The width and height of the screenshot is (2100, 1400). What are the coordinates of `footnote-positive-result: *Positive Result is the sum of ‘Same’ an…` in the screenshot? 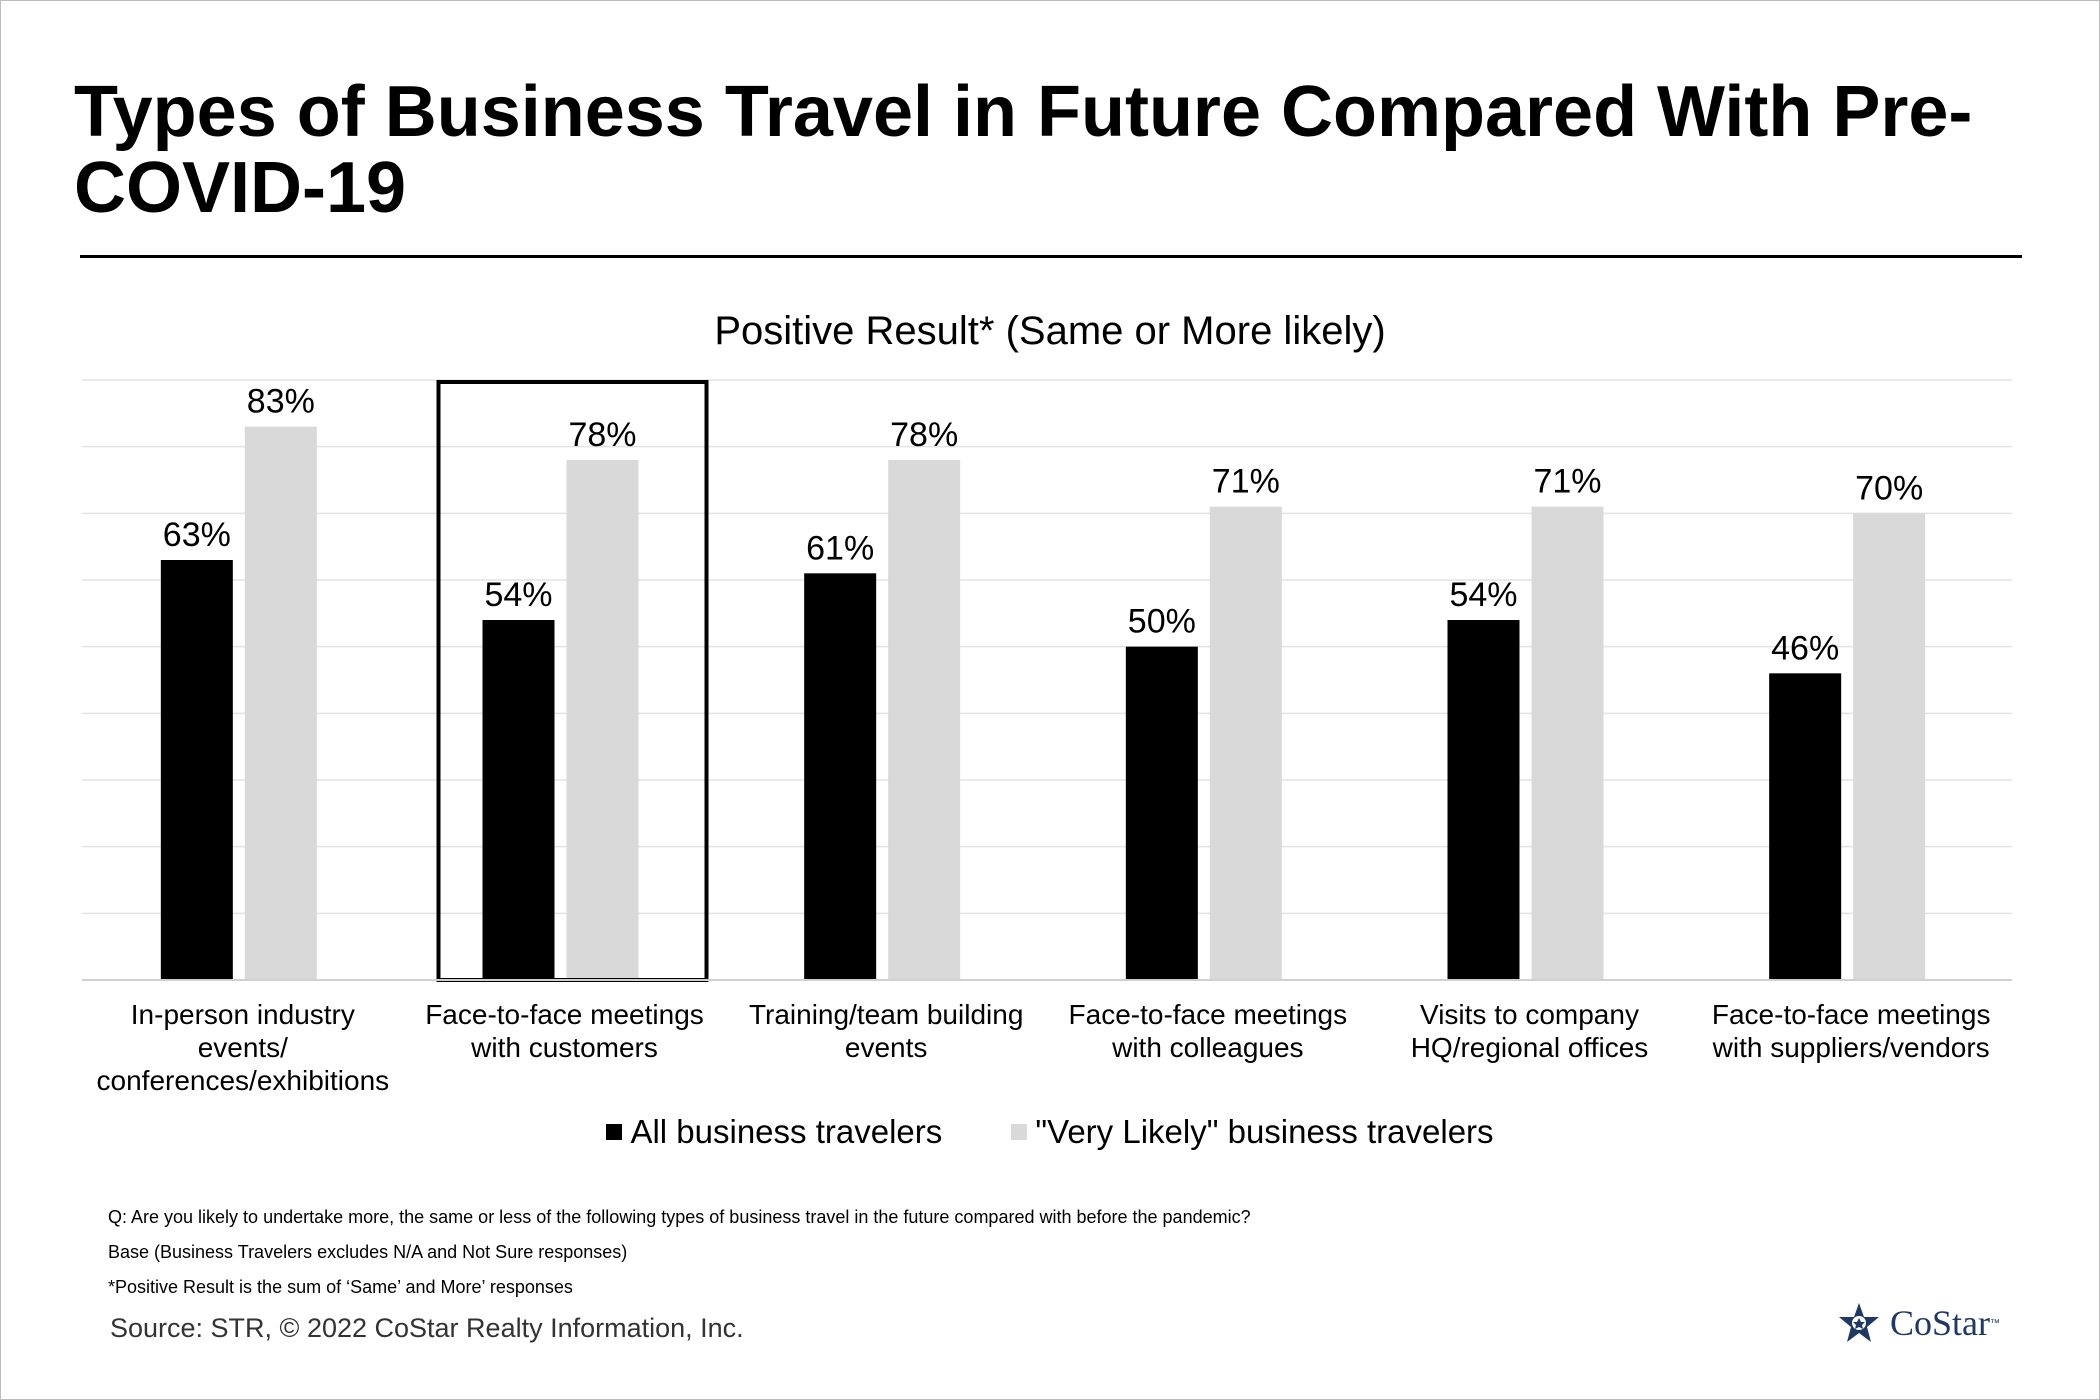 It's located at (340, 1287).